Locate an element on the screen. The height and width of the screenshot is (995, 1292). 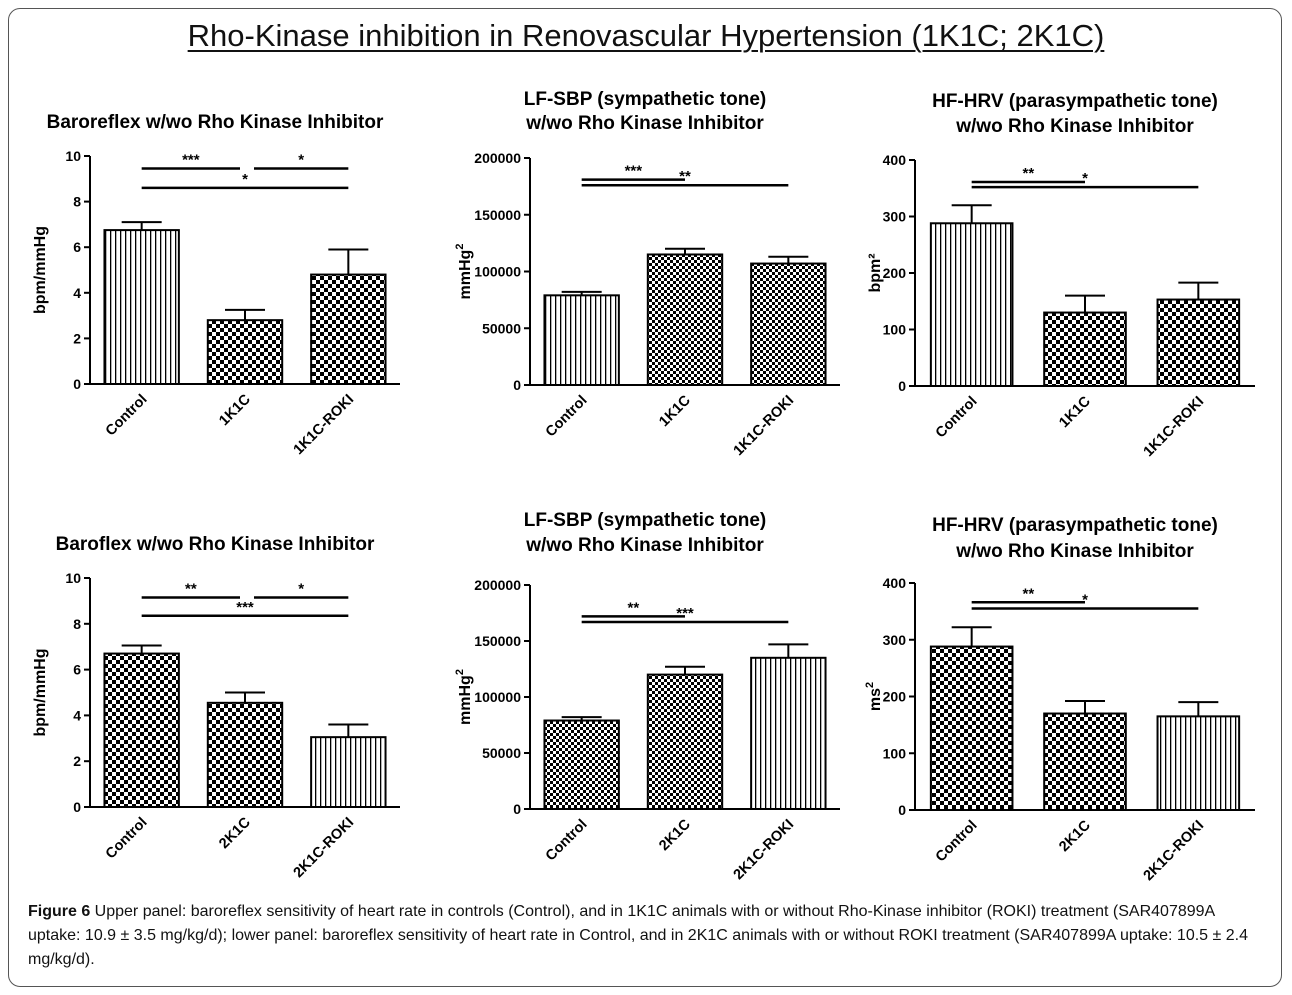
y-axis-label-text: bpm/mmHg is located at coordinates (40, 693).